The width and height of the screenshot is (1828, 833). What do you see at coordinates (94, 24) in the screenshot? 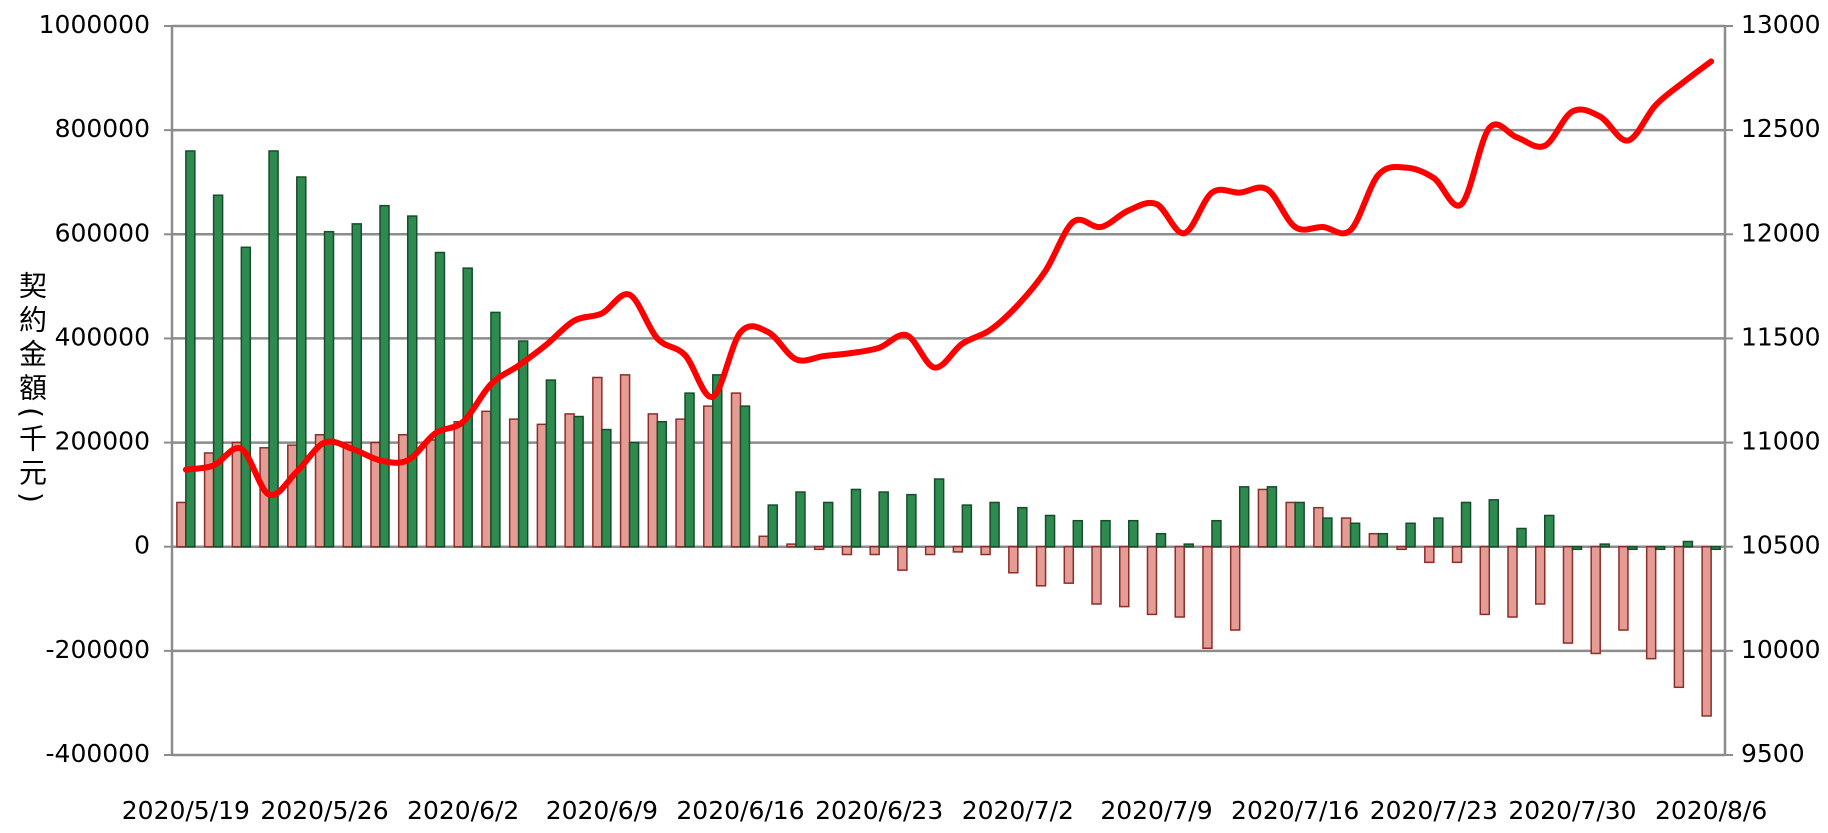
I see `y-tick-label: 1000000` at bounding box center [94, 24].